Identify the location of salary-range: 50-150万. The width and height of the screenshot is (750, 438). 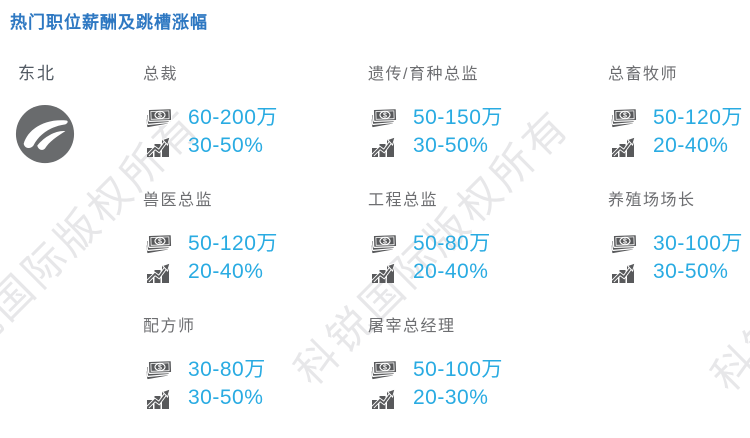
(458, 117).